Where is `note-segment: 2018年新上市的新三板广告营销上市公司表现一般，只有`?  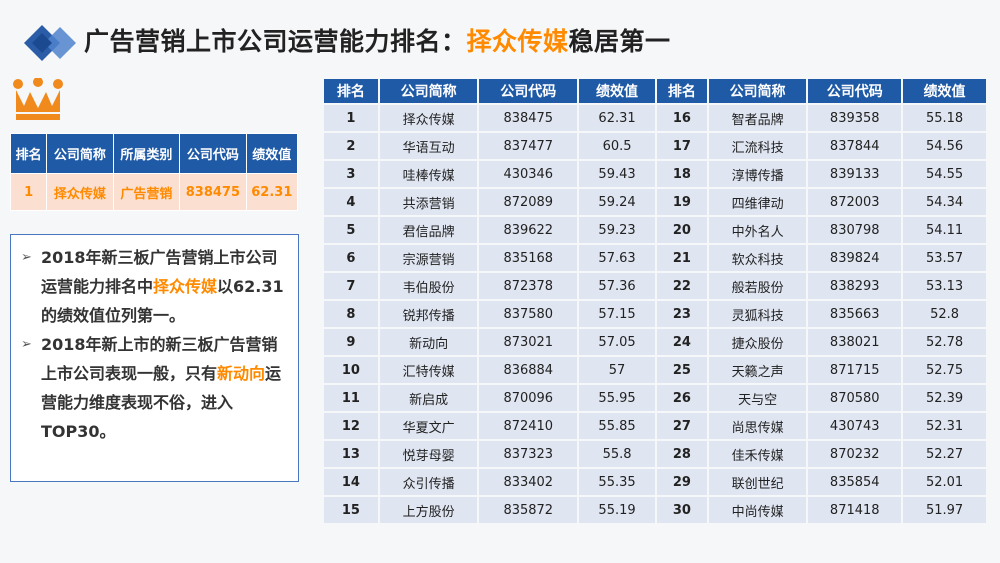
note-segment: 2018年新上市的新三板广告营销上市公司表现一般，只有 is located at coordinates (159, 359).